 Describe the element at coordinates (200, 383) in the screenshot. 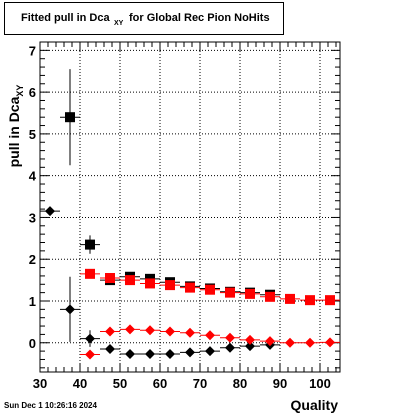

I see `x-tick-label: 70` at that location.